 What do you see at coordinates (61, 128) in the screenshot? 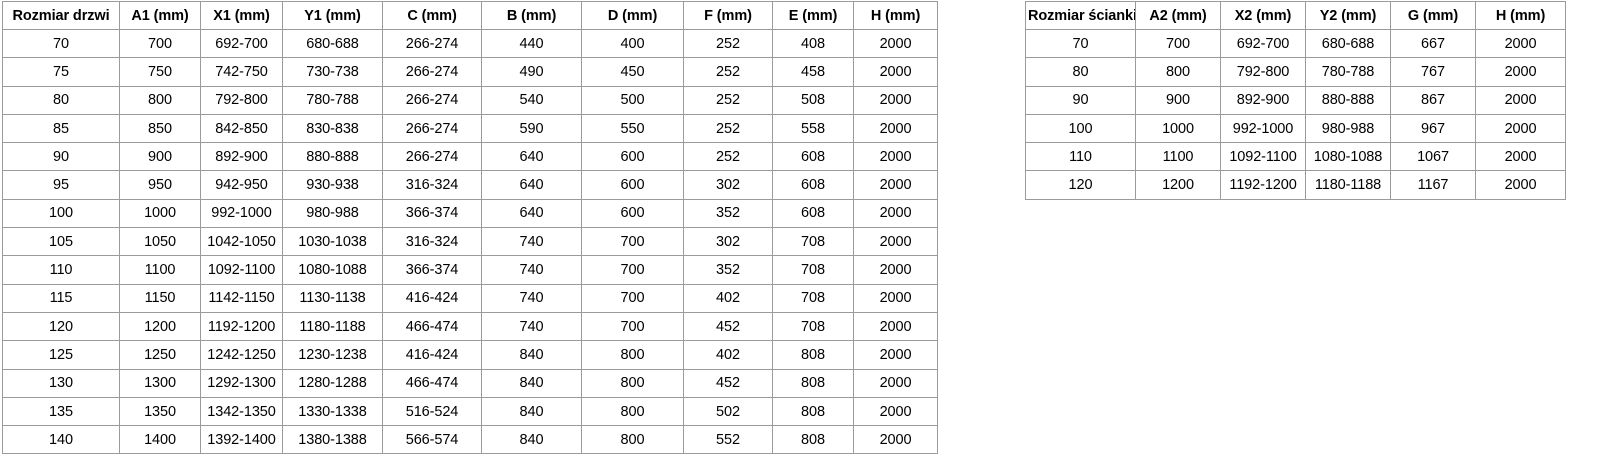
I see `table-cell: 85` at bounding box center [61, 128].